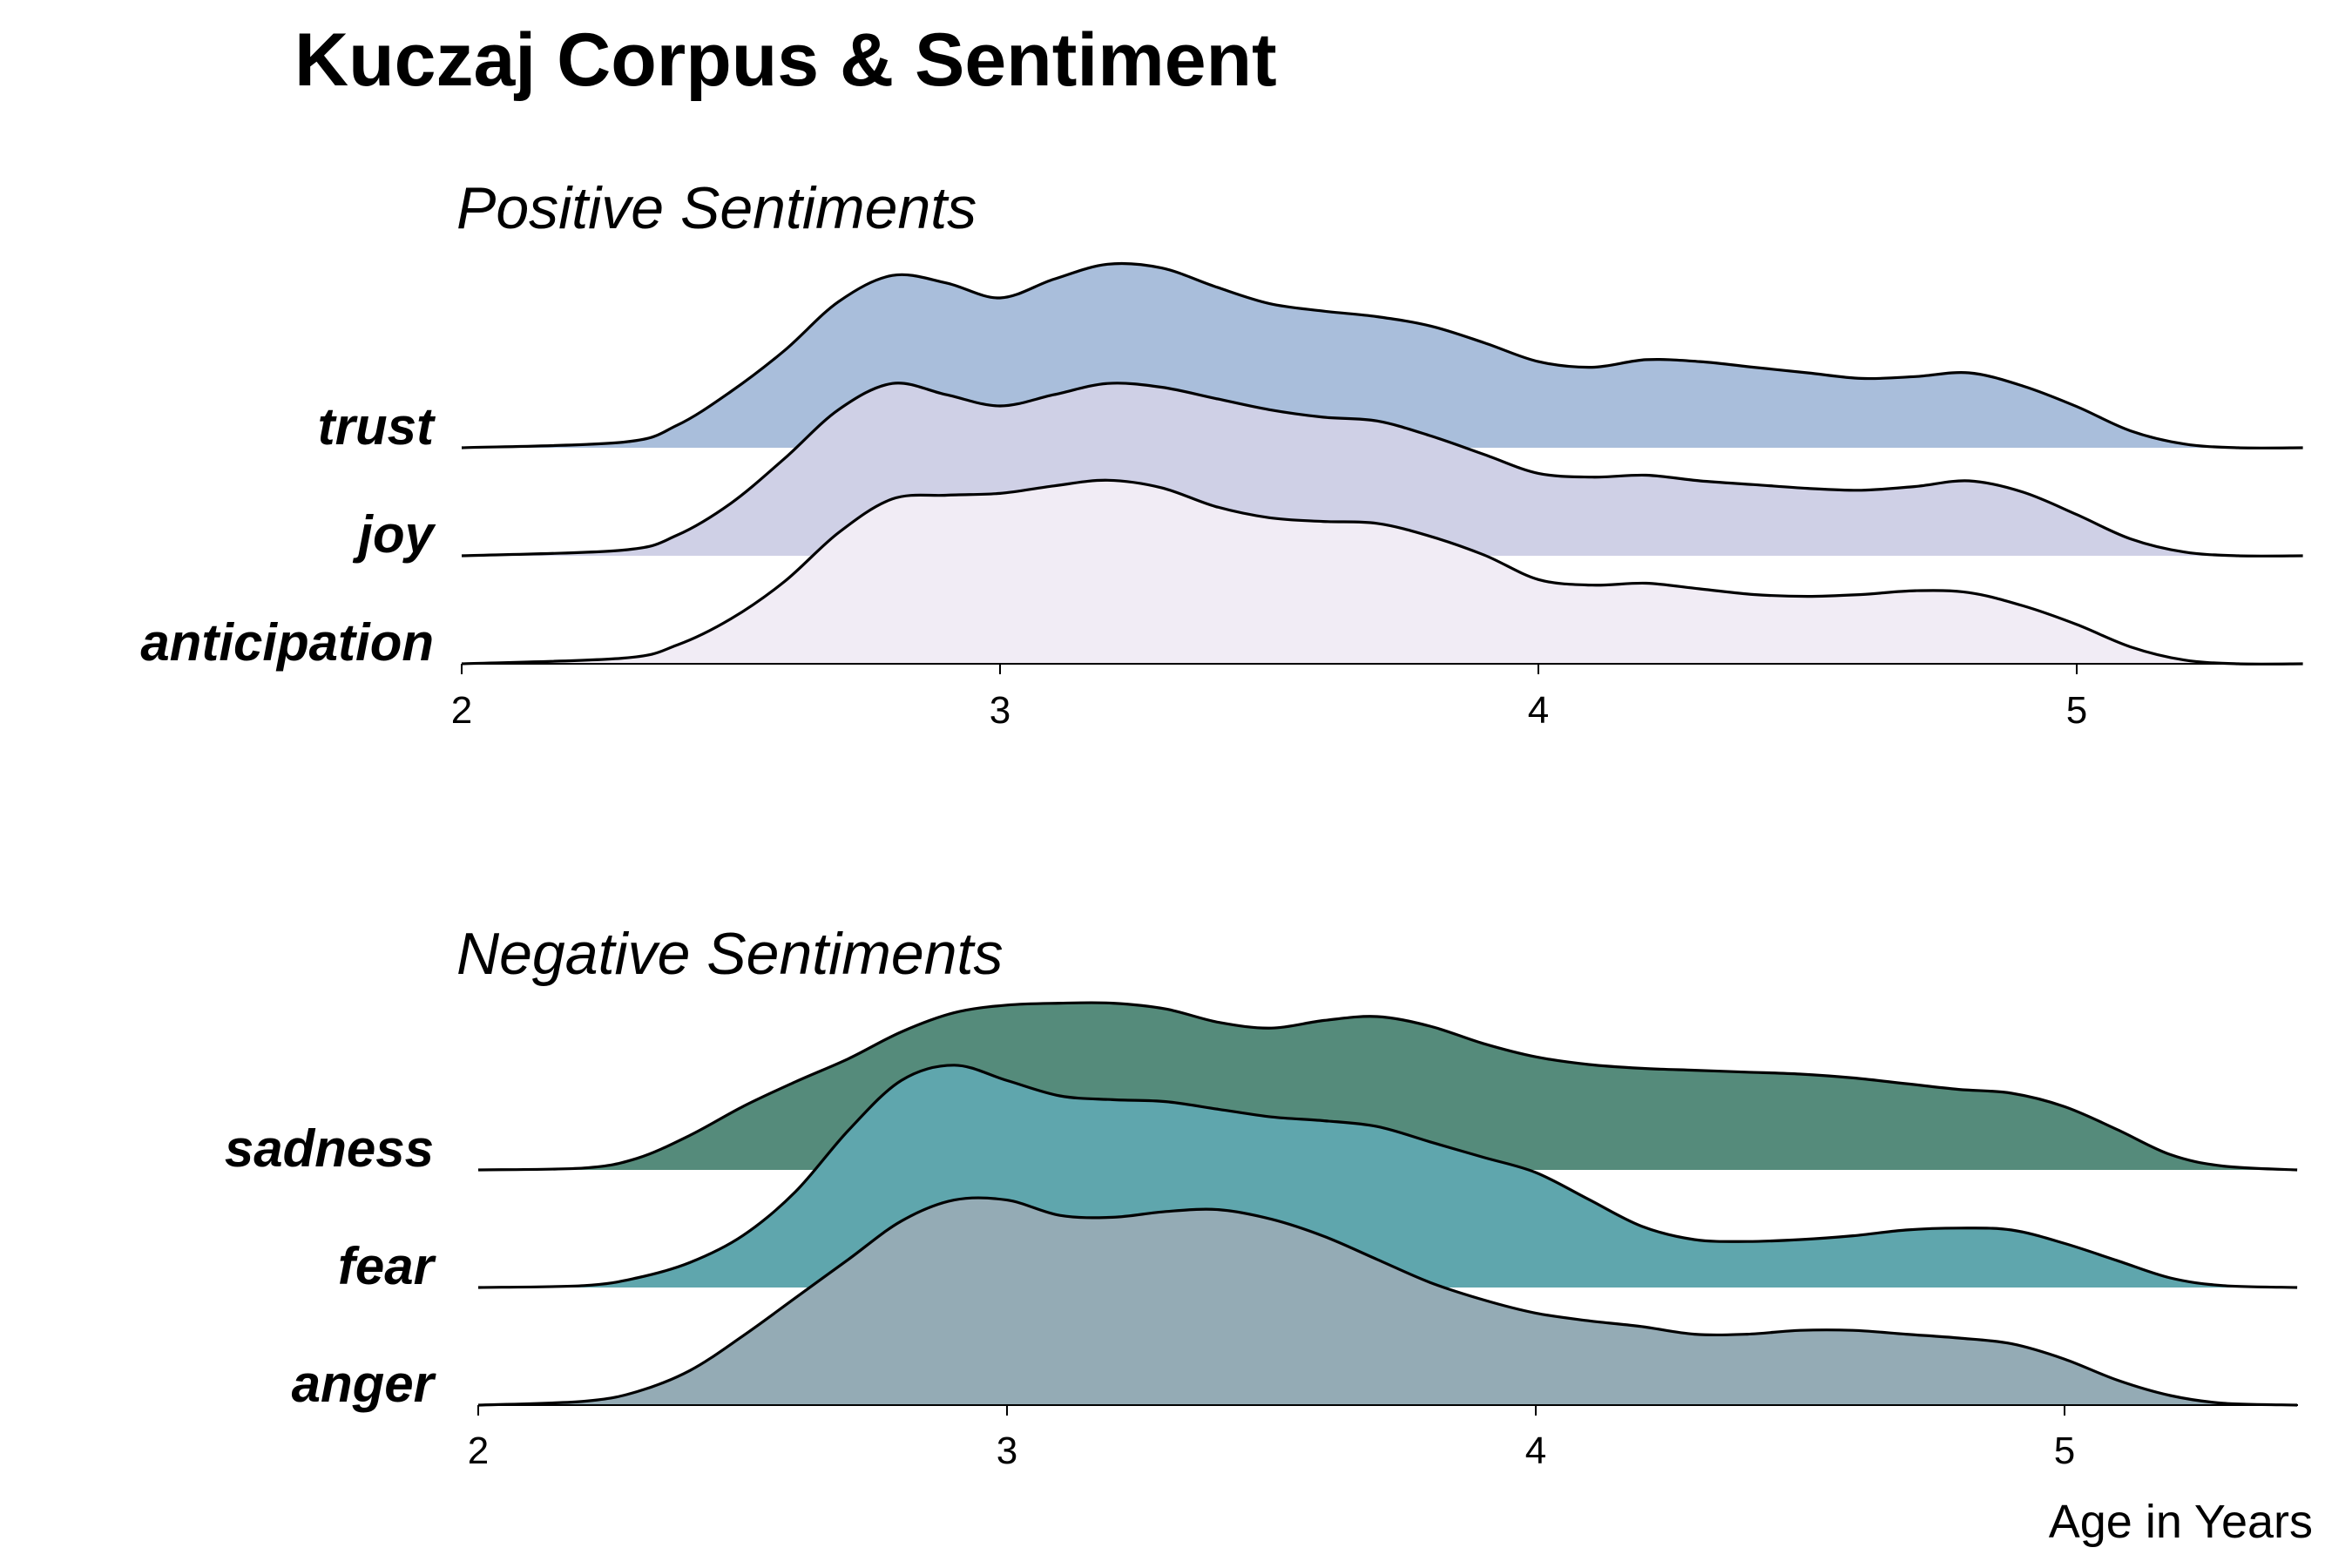 The height and width of the screenshot is (1568, 2352). I want to click on chart-title: Kuczaj Corpus & Sentiment, so click(785, 60).